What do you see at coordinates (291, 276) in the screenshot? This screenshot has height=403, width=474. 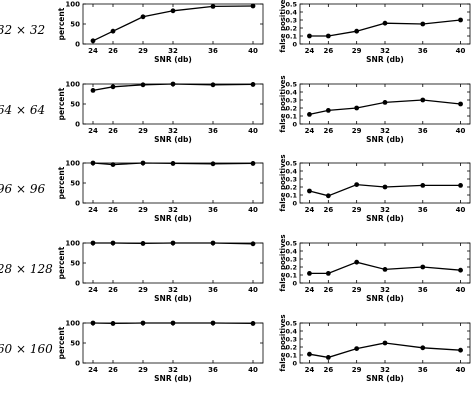 I see `y-tick-label: 0.1` at bounding box center [291, 276].